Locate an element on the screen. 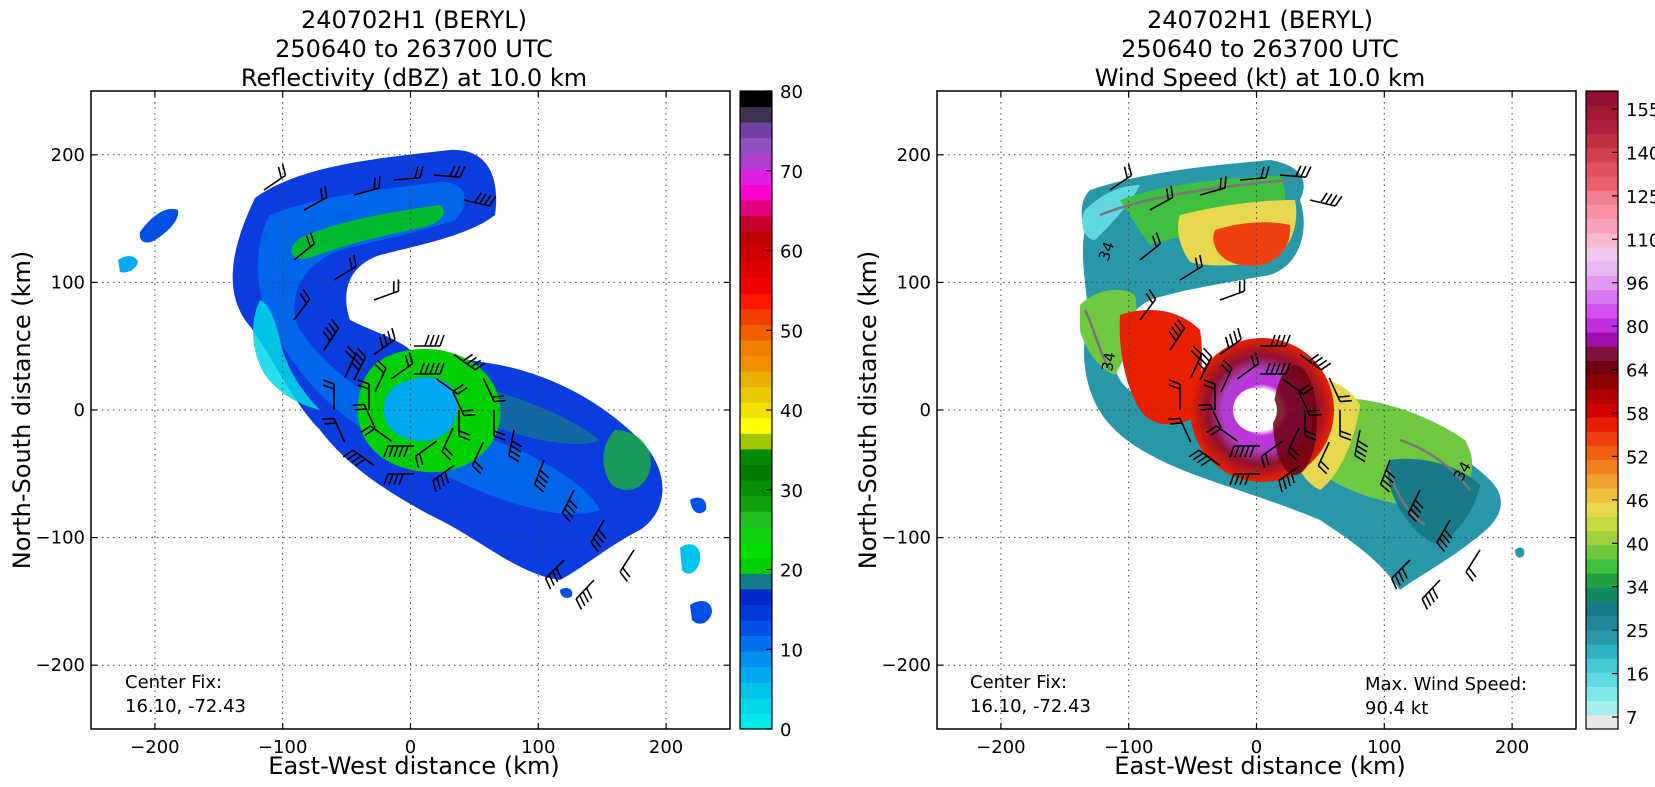 The width and height of the screenshot is (1655, 787). reflectivity-colorbar: 0 10 20 30 40 50 60 70 80 is located at coordinates (771, 411).